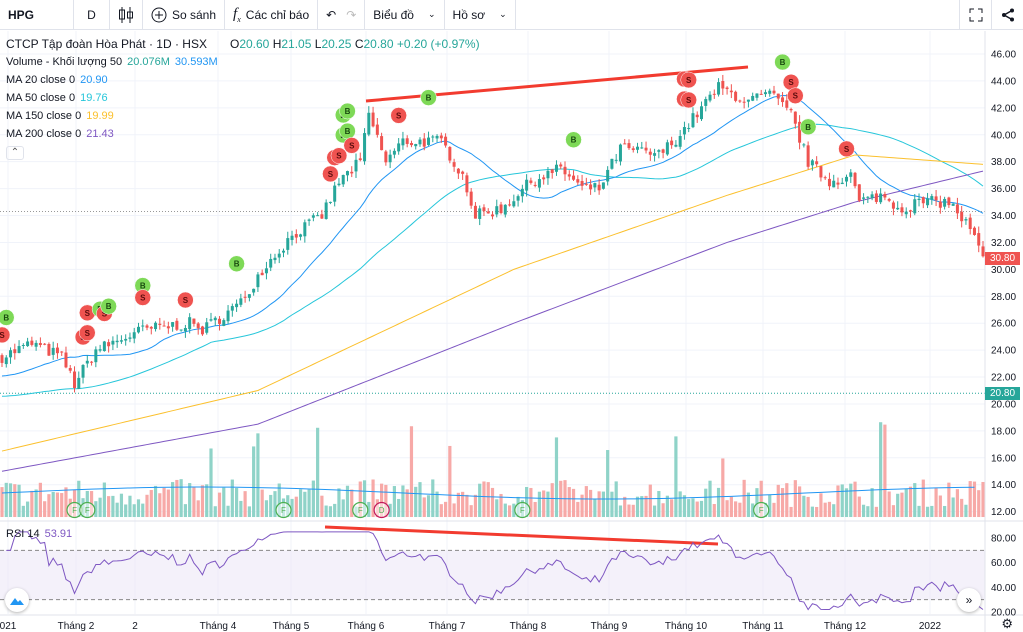 Image resolution: width=1023 pixels, height=632 pixels. What do you see at coordinates (351, 14) in the screenshot?
I see `redo-icon: ↷` at bounding box center [351, 14].